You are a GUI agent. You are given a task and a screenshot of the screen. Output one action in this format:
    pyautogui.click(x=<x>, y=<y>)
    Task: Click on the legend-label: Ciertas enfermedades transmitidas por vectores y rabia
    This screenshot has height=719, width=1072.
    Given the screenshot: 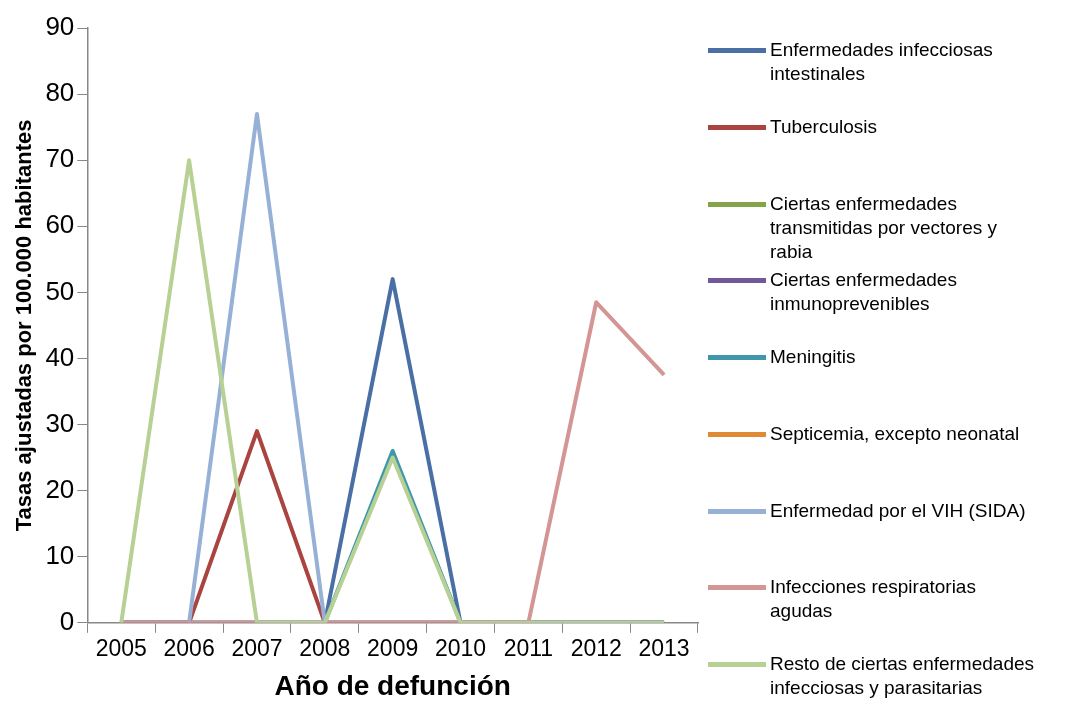 What is the action you would take?
    pyautogui.click(x=884, y=227)
    